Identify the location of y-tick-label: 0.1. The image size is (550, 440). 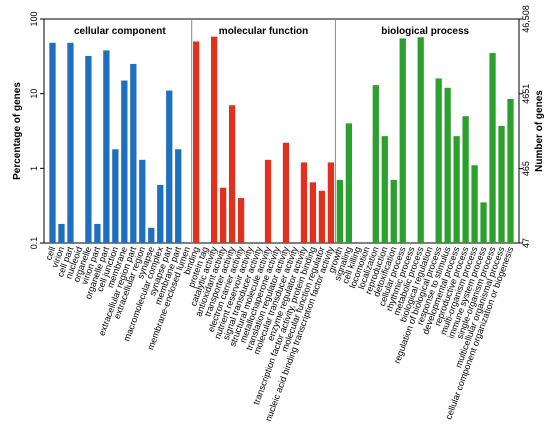
(34, 243).